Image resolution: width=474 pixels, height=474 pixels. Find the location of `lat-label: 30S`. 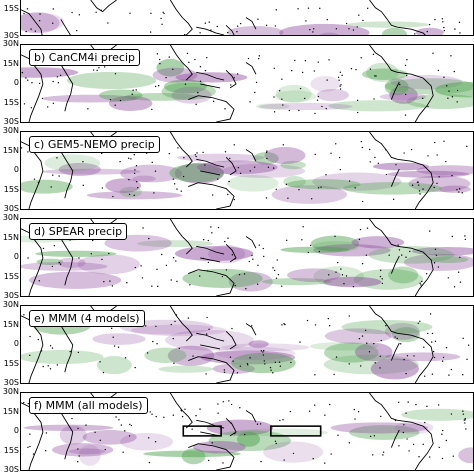

lat-label: 30S is located at coordinates (11, 35).